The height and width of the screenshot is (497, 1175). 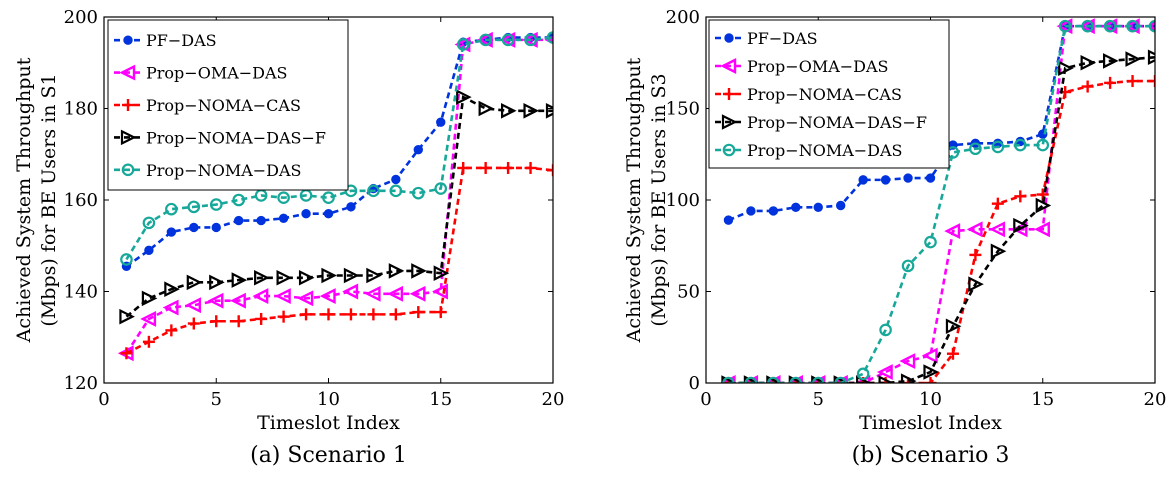 I want to click on y-tick-label: 0, so click(x=694, y=383).